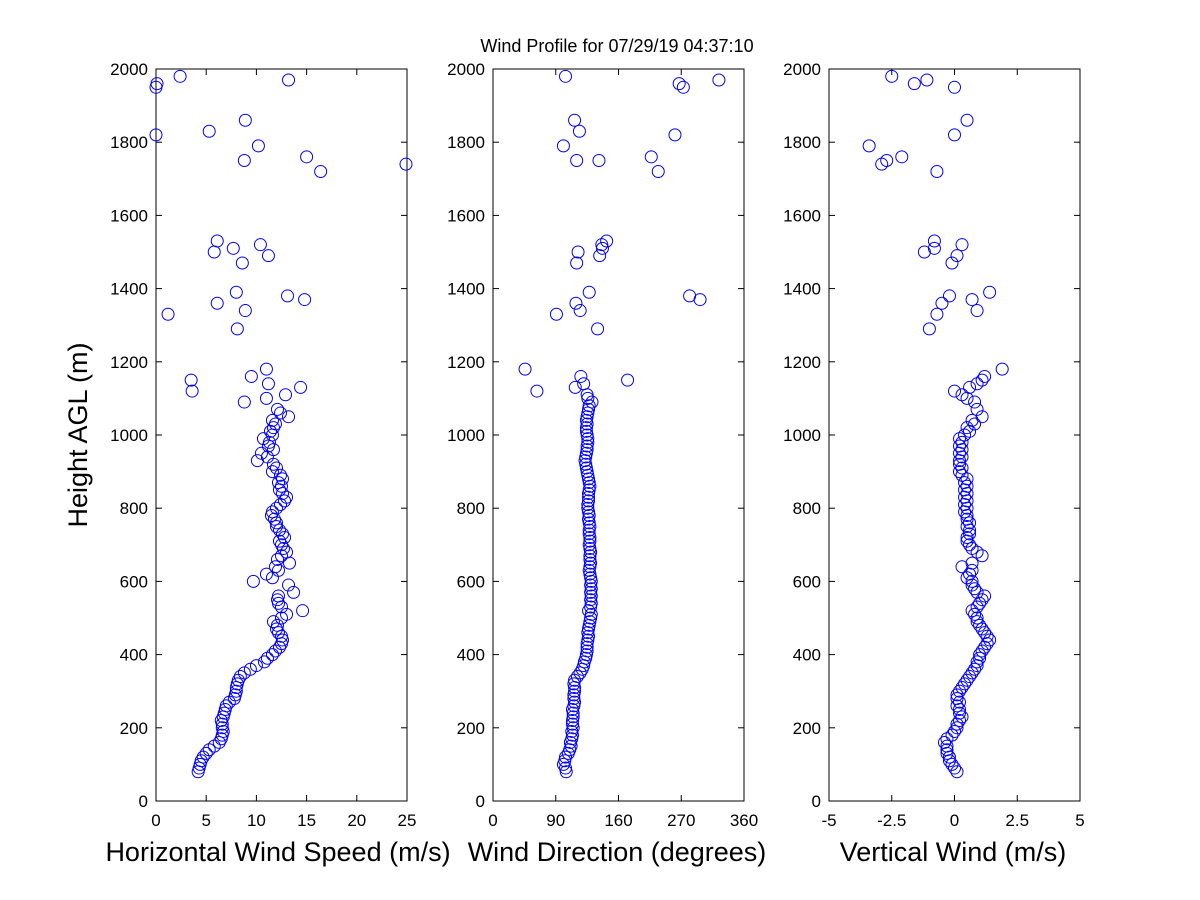 The image size is (1200, 900). I want to click on y-tick-label: 0, so click(480, 801).